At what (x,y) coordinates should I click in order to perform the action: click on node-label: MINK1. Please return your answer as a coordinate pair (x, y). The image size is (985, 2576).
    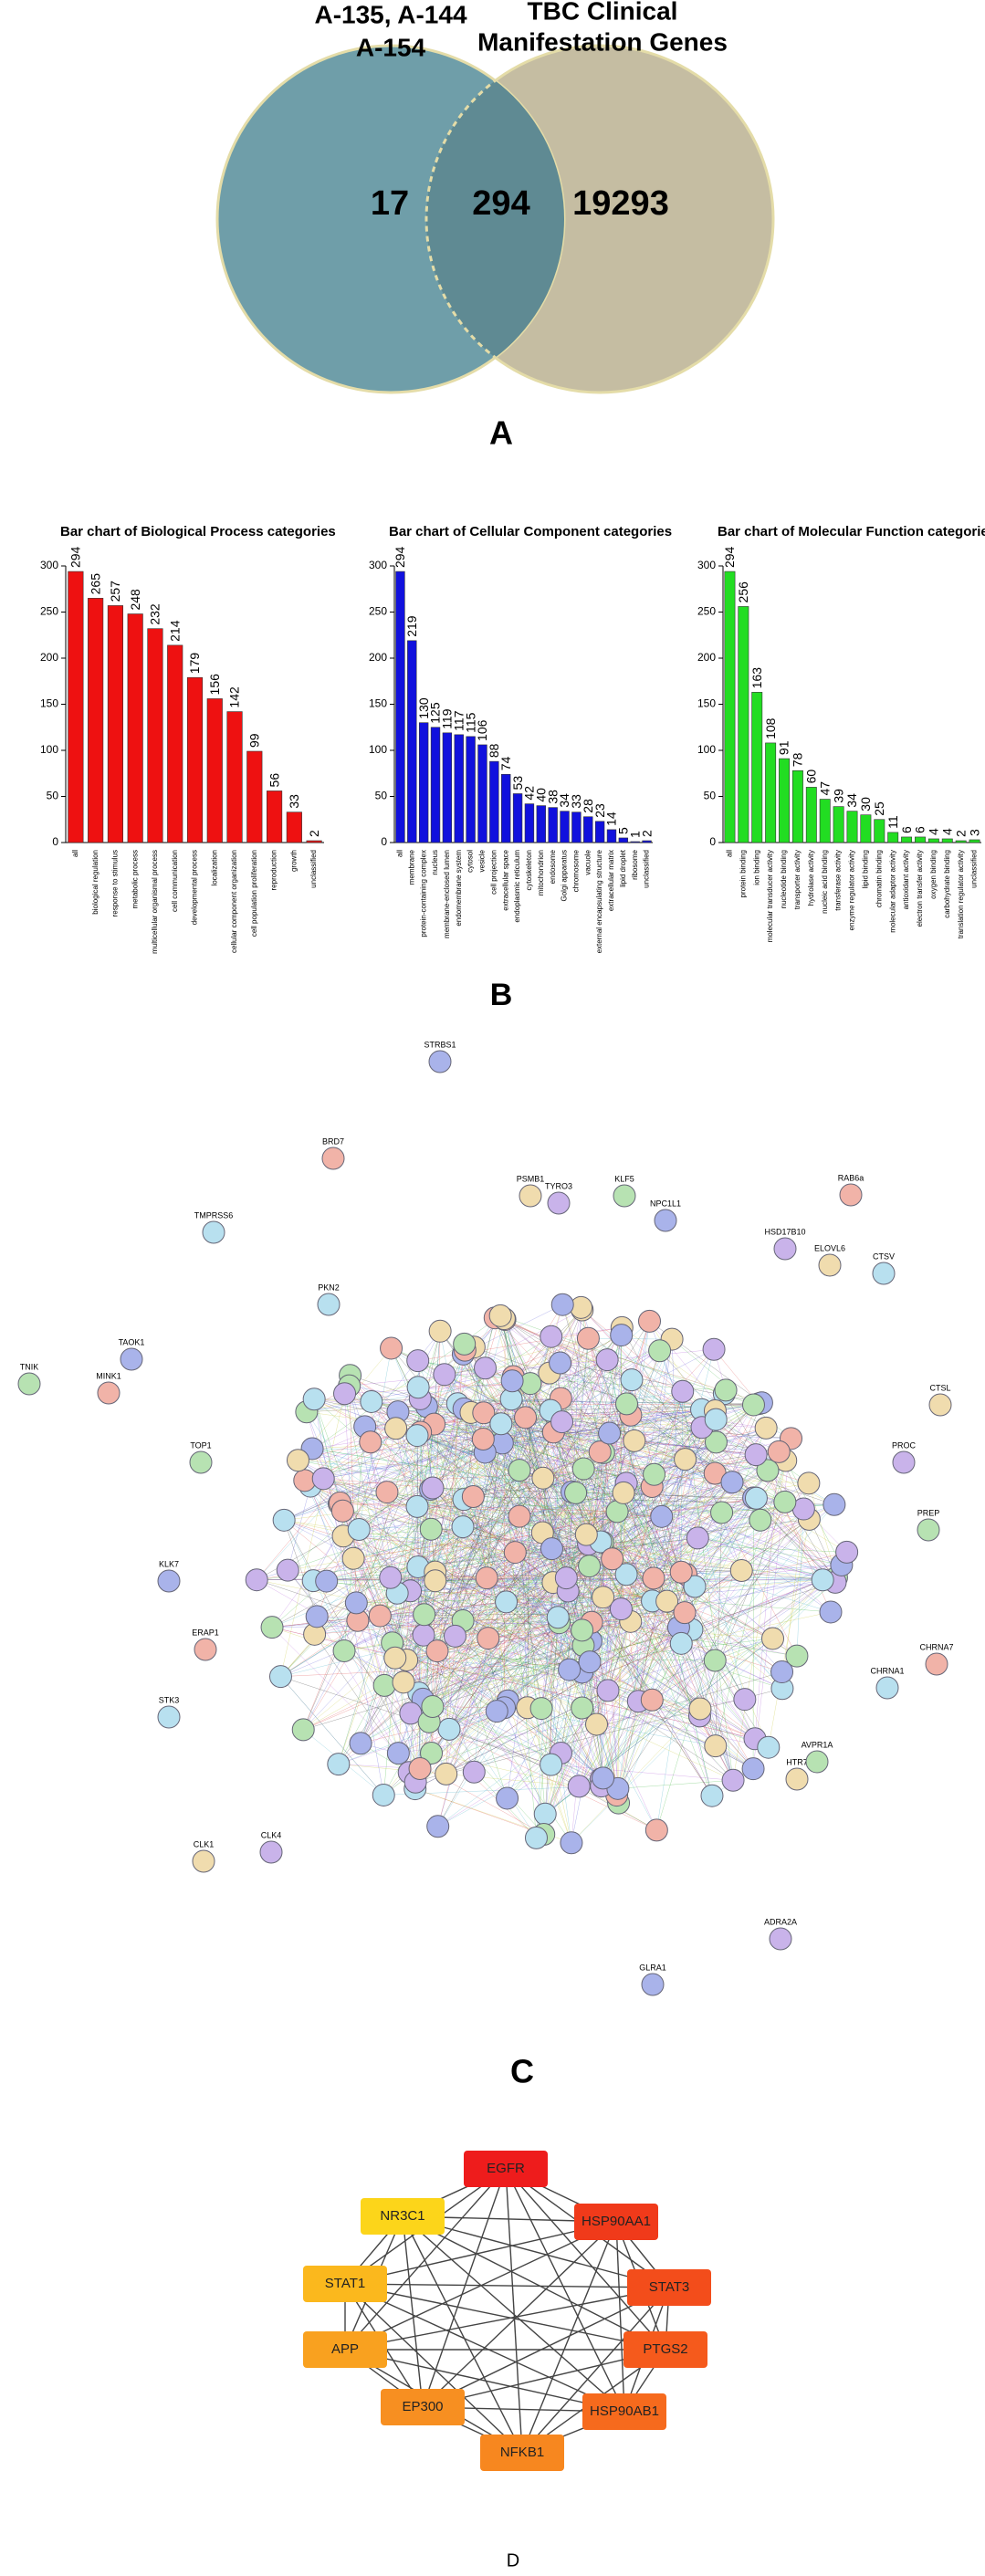
    Looking at the image, I should click on (109, 1375).